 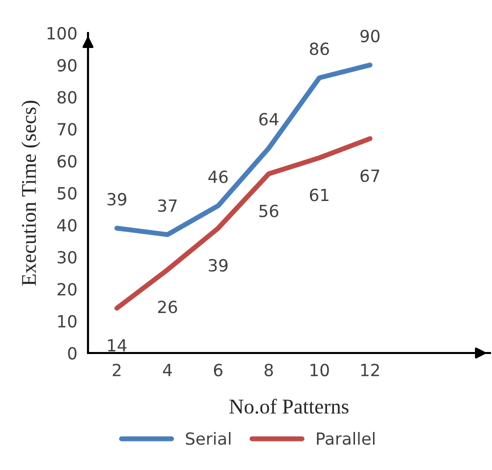 What do you see at coordinates (268, 370) in the screenshot?
I see `x-tick-label: 8` at bounding box center [268, 370].